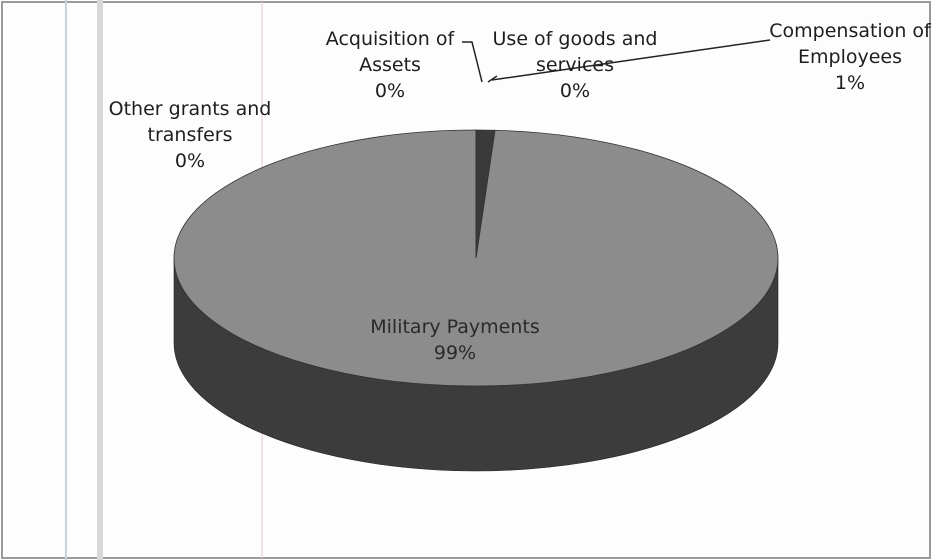 The height and width of the screenshot is (560, 932). What do you see at coordinates (485, 194) in the screenshot?
I see `pie-slice` at bounding box center [485, 194].